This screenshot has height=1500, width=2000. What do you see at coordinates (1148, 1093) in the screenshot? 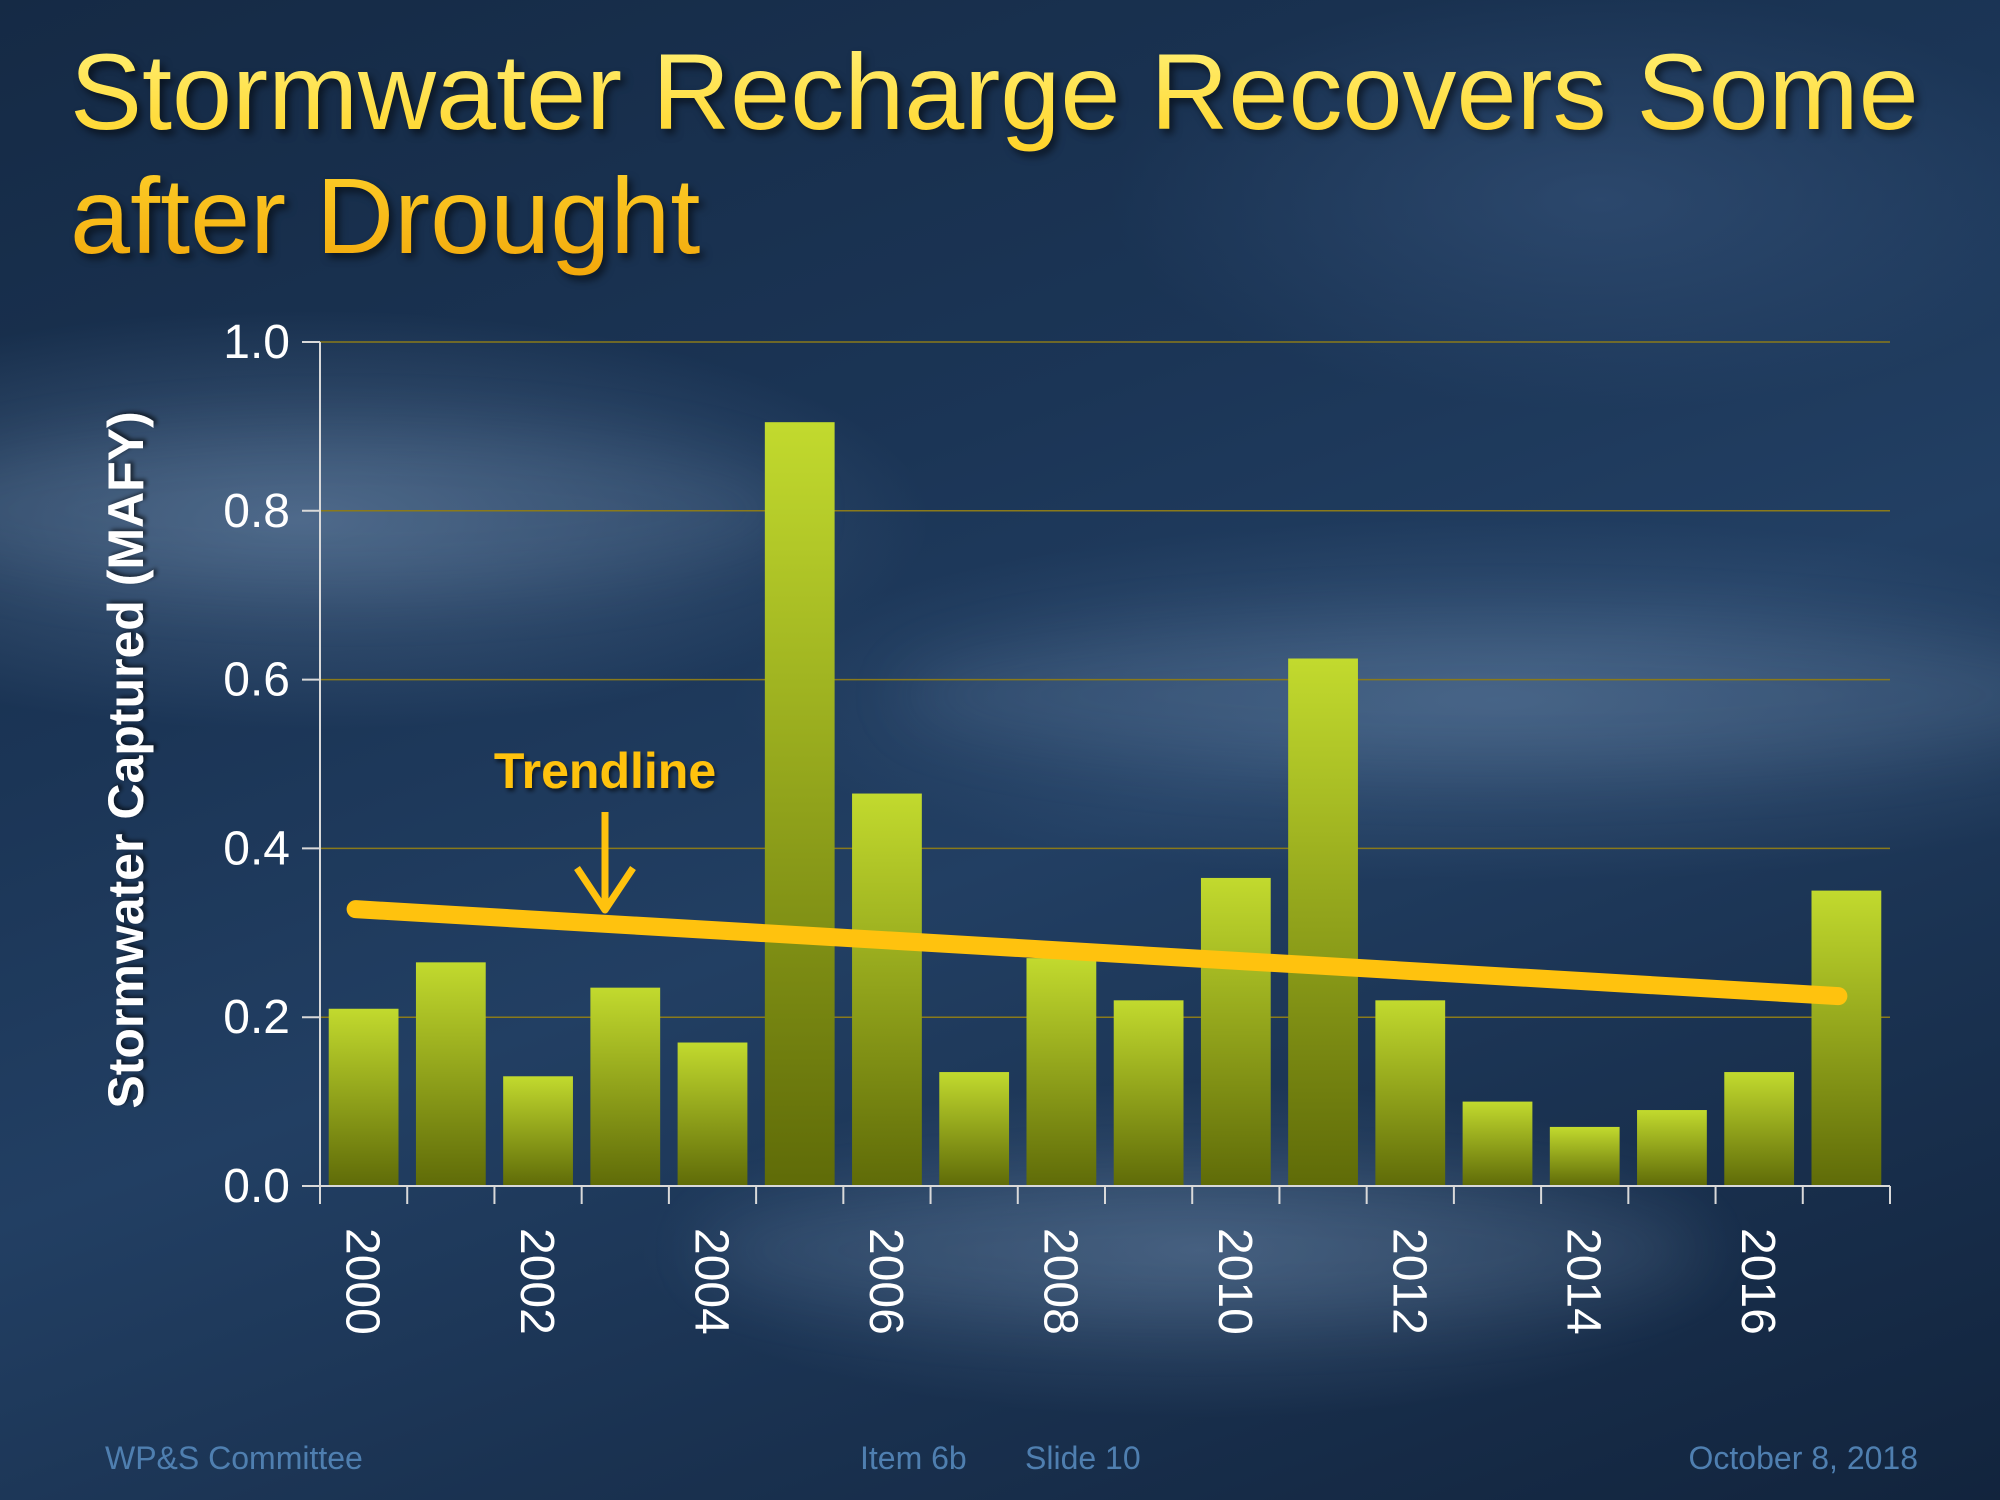
I see `bar-2009` at bounding box center [1148, 1093].